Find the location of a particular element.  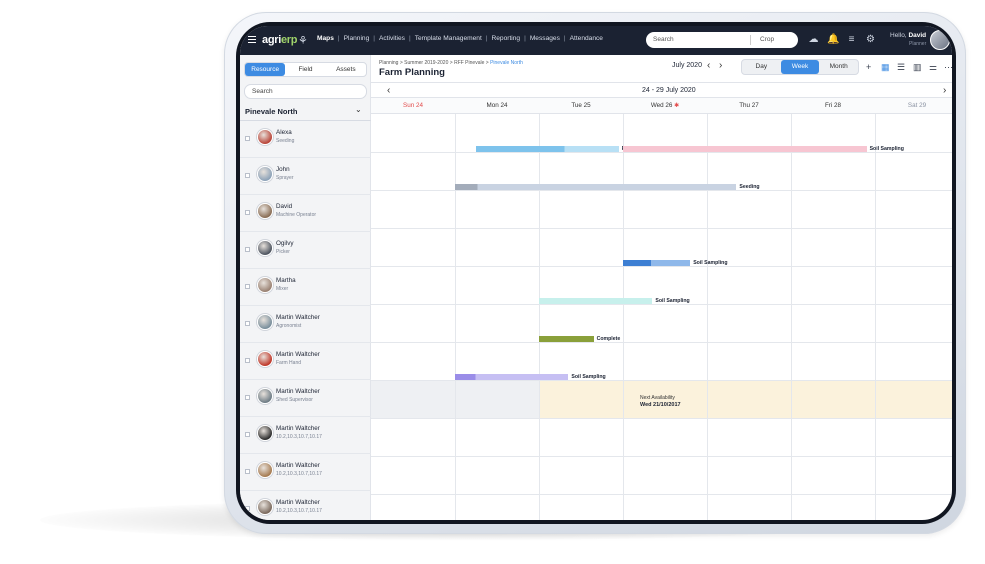

week-navigator: ‹ 24 - 29 July 2020 › is located at coordinates (661, 90).